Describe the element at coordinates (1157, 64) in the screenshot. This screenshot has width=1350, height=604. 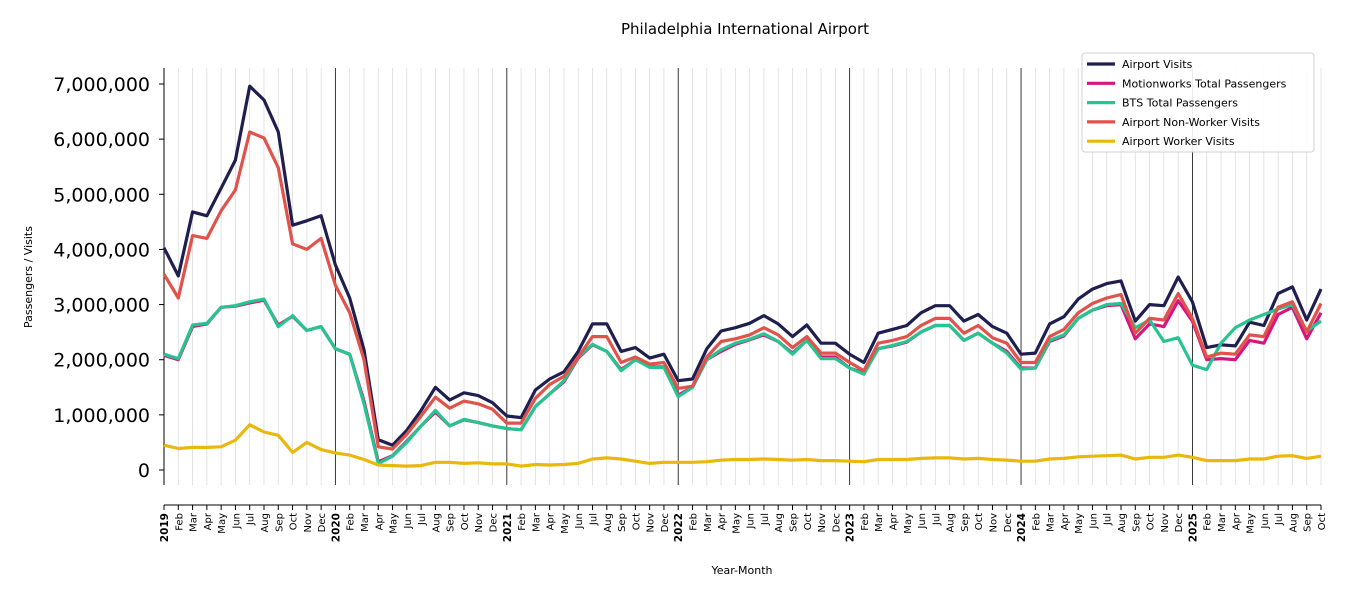
I see `legend-label: Airport Visits` at that location.